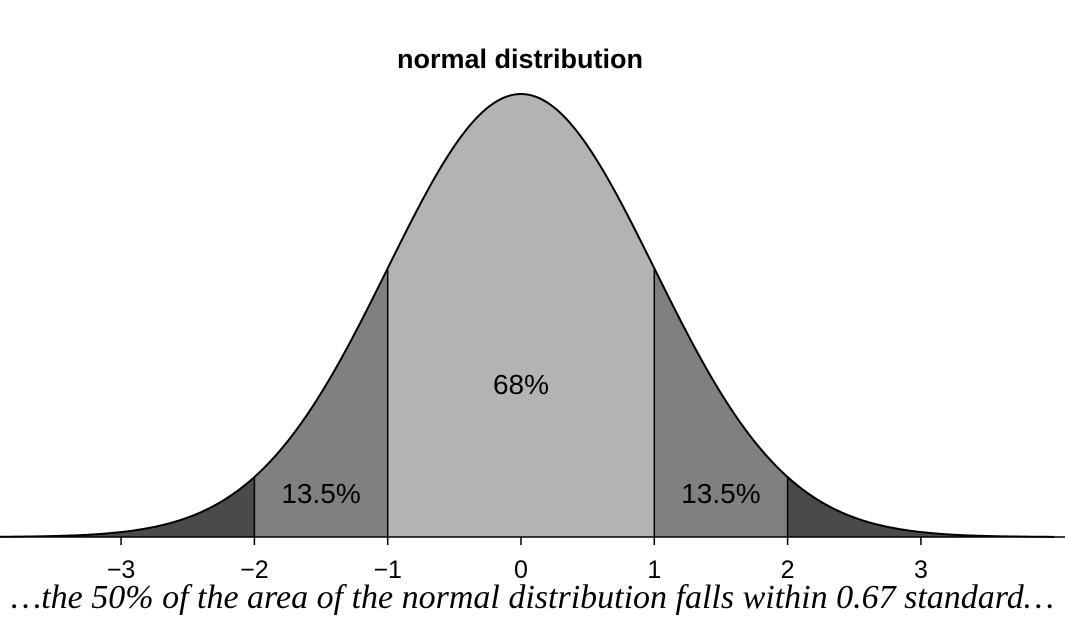  What do you see at coordinates (720, 493) in the screenshot?
I see `region-label-3: 13.5%` at bounding box center [720, 493].